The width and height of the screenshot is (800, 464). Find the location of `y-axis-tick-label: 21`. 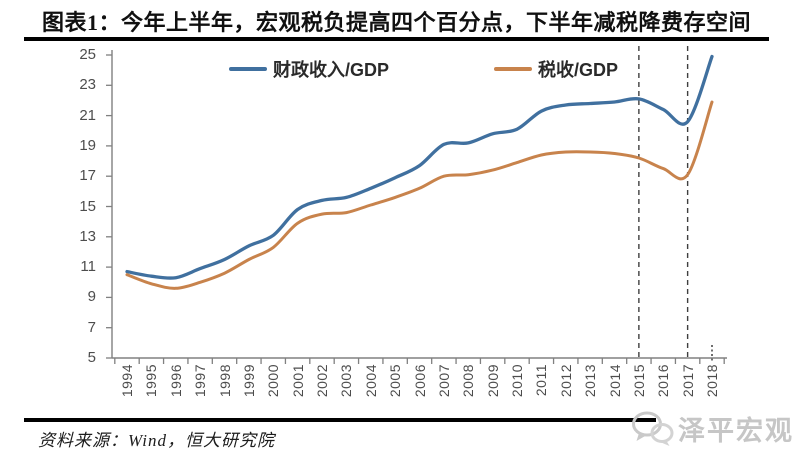

y-axis-tick-label: 21 is located at coordinates (87, 115).